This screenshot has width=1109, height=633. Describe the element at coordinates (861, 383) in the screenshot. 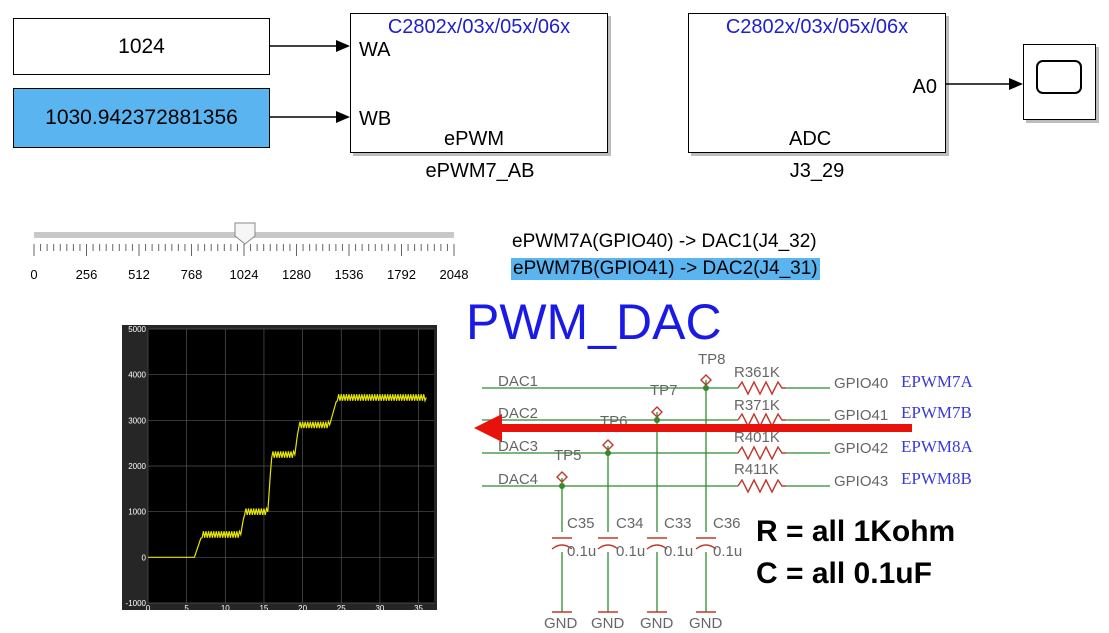

I see `gpio40-label: GPIO40` at that location.